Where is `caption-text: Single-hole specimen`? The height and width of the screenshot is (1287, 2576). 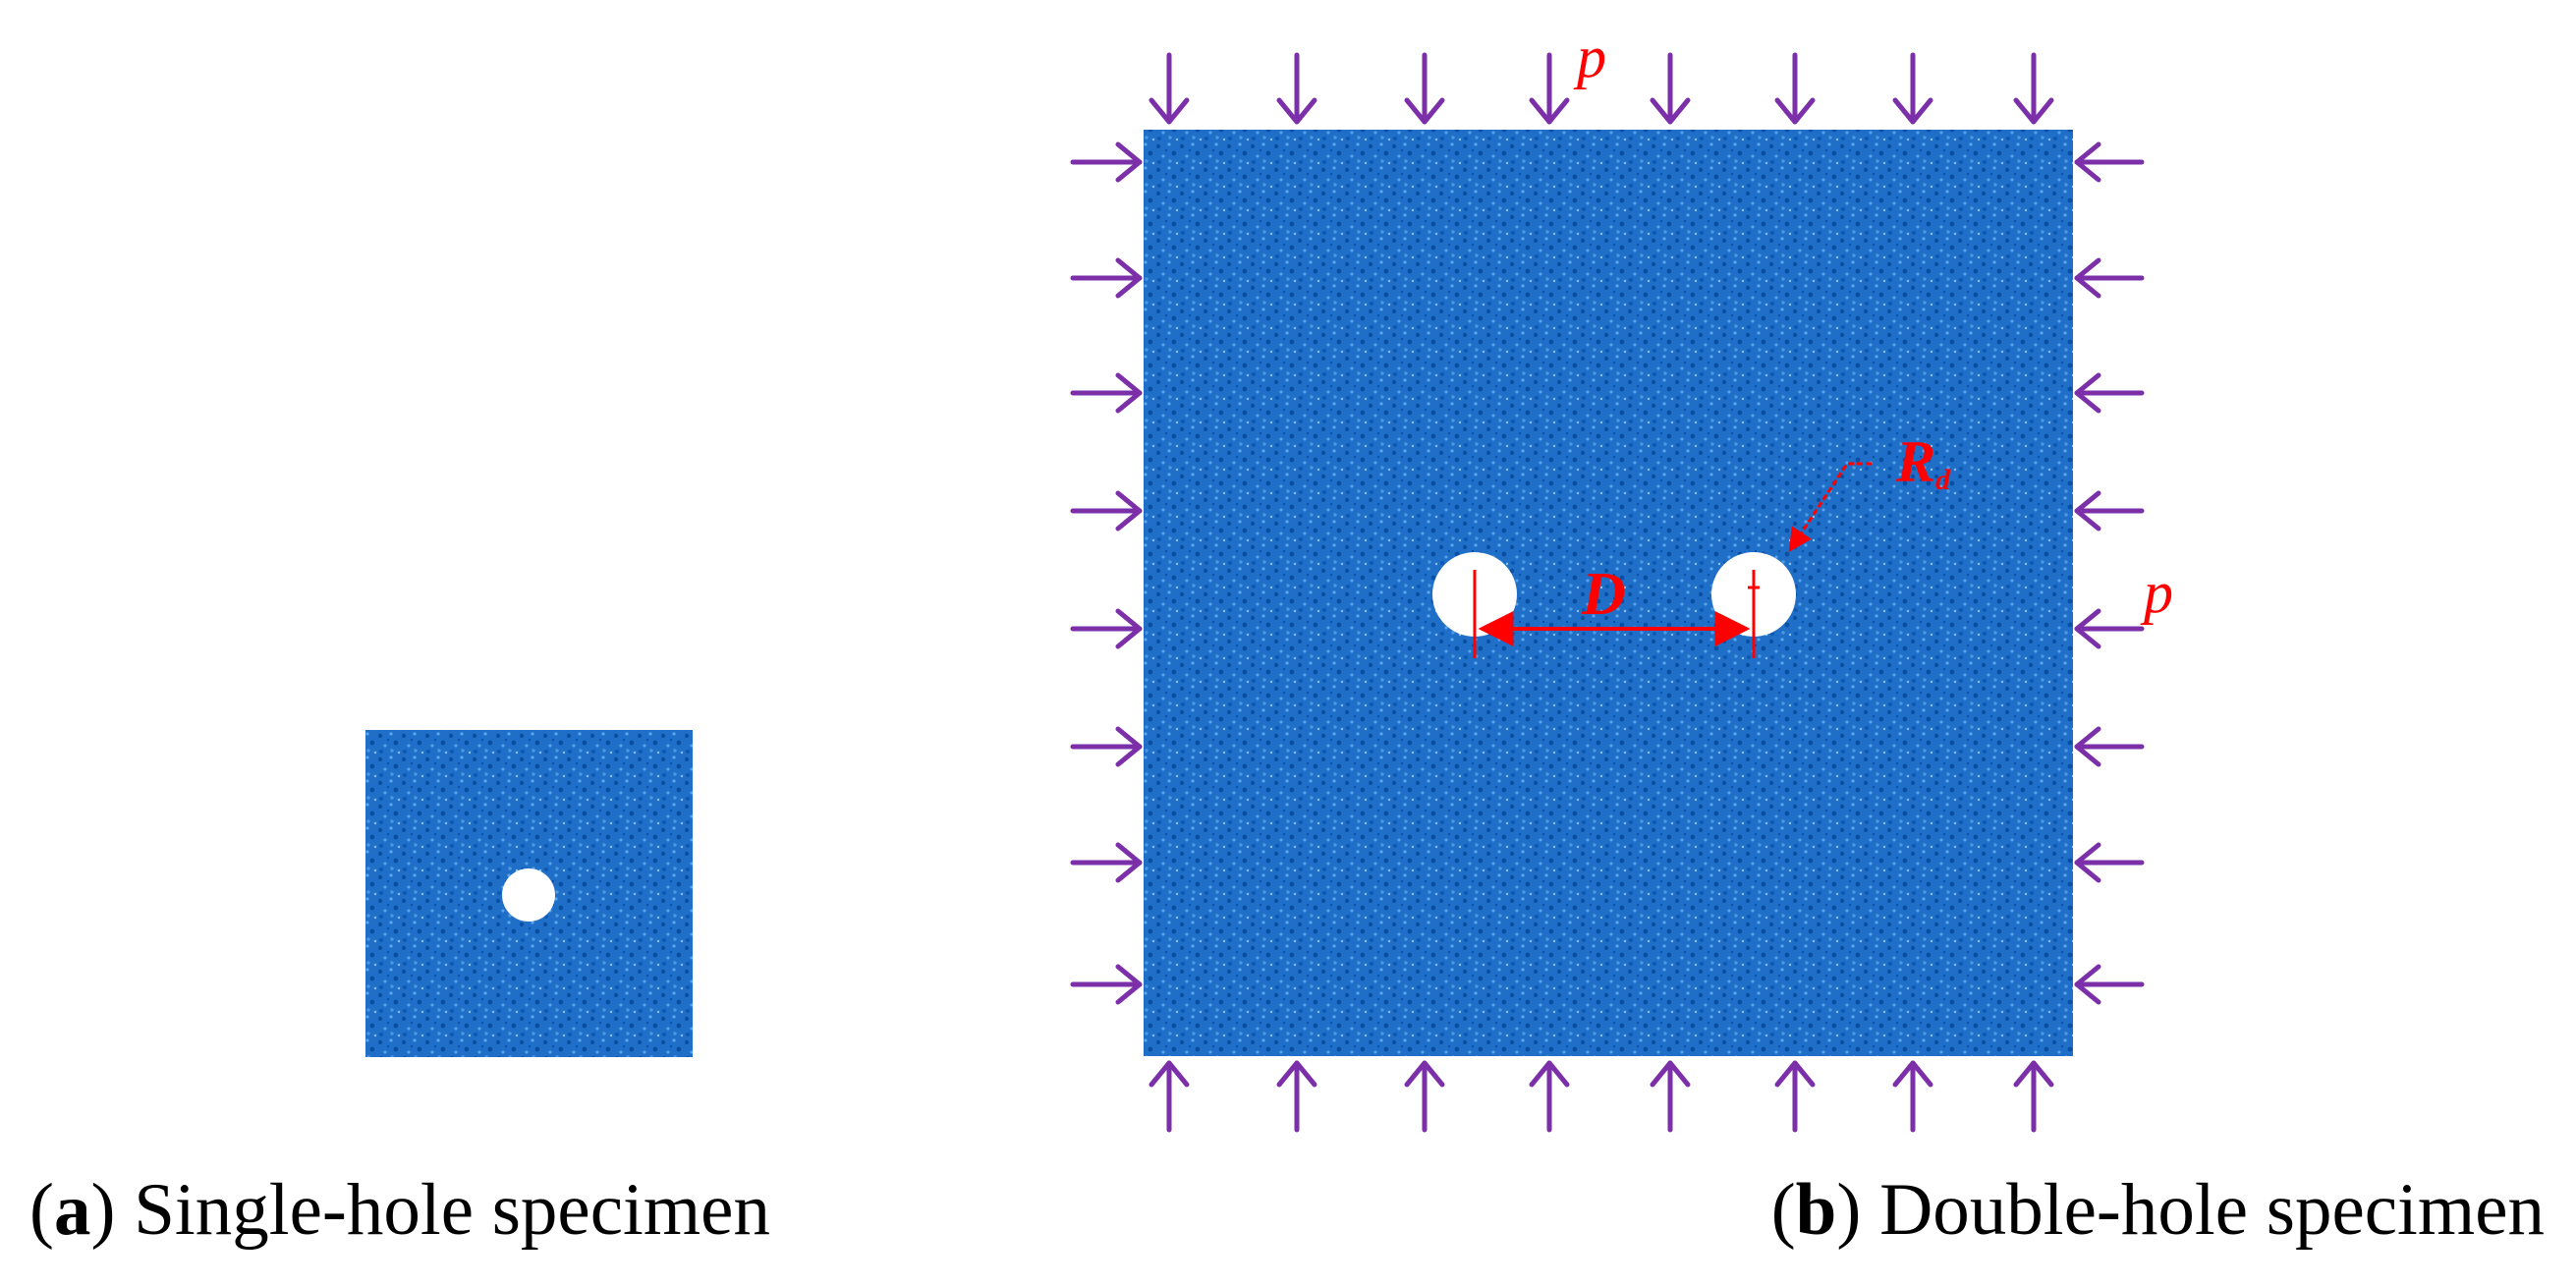
caption-text: Single-hole specimen is located at coordinates (452, 1210).